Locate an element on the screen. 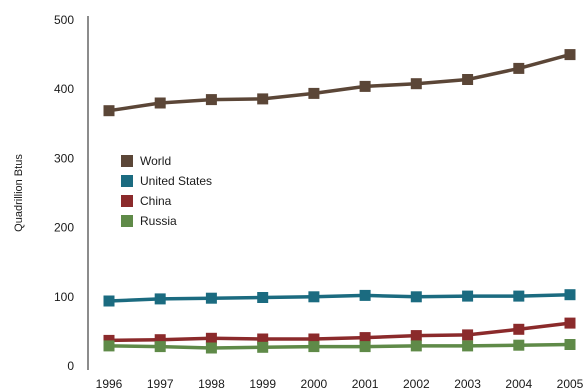 The height and width of the screenshot is (392, 587). x-tick-labels: 1996 1997 1998 1999 2000 2001 2002 2003 2004 2005 is located at coordinates (340, 384).